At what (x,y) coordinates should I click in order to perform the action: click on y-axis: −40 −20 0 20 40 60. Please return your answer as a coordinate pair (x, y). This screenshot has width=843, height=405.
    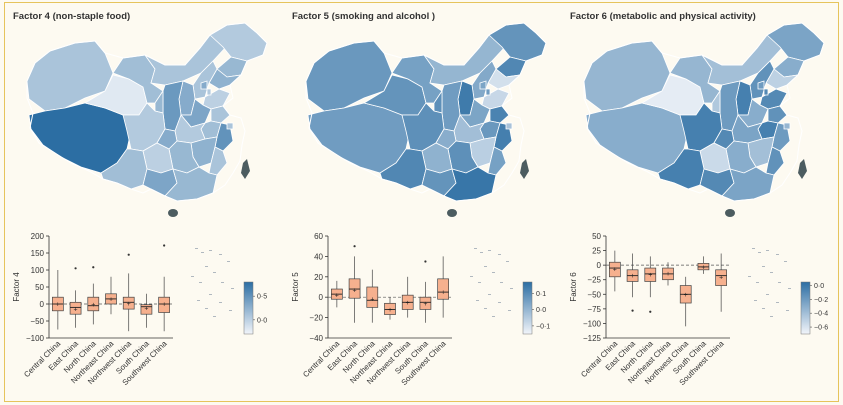
    Looking at the image, I should click on (319, 287).